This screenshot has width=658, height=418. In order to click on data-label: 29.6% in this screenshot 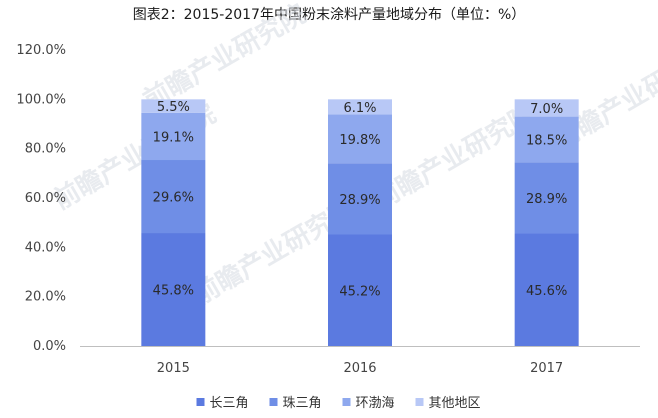, I will do `click(173, 198)`.